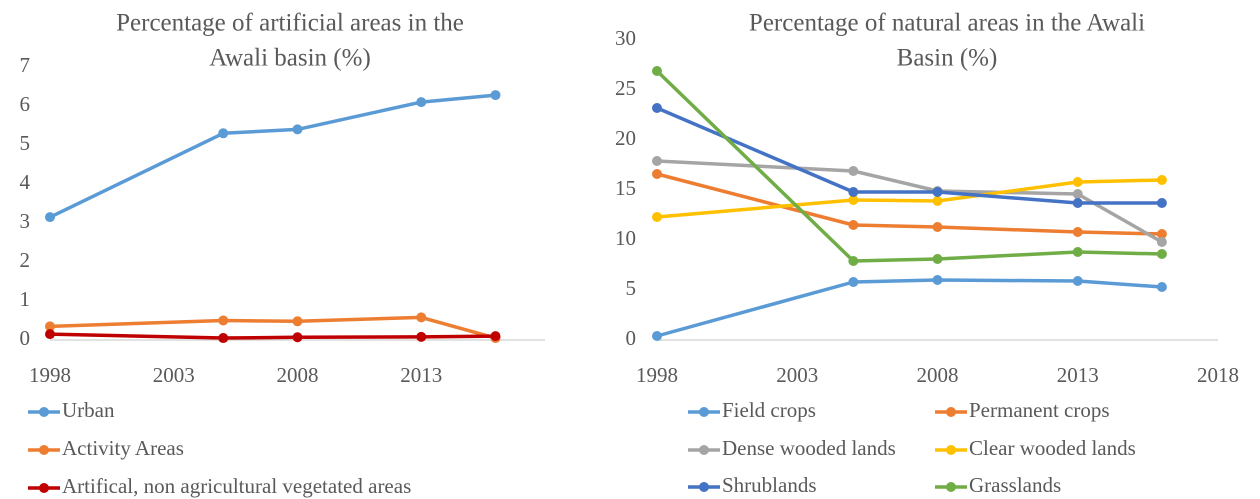 This screenshot has height=499, width=1260. I want to click on y-tick-label: 6, so click(25, 104).